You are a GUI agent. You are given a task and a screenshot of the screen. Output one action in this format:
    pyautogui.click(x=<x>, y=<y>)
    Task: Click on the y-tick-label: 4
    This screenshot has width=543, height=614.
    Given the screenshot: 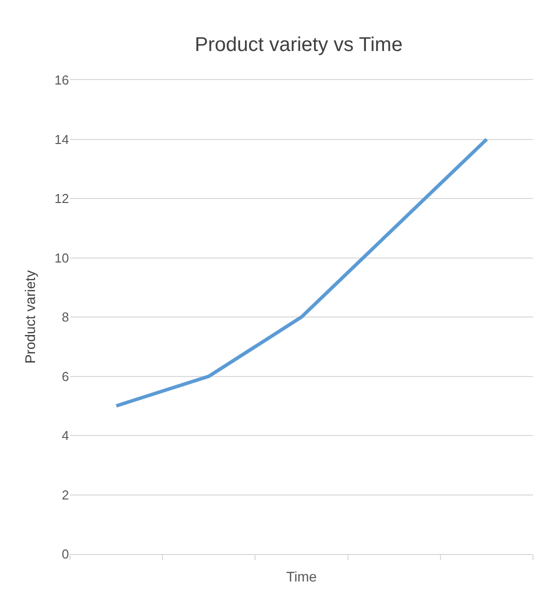 What is the action you would take?
    pyautogui.click(x=65, y=436)
    